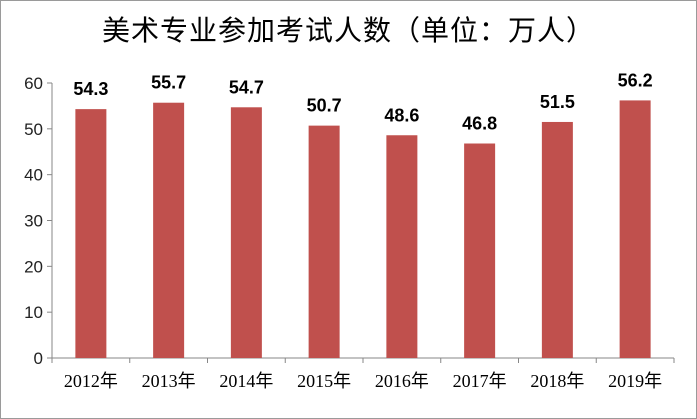 Image resolution: width=697 pixels, height=419 pixels. I want to click on data-label: 54.3, so click(90, 89).